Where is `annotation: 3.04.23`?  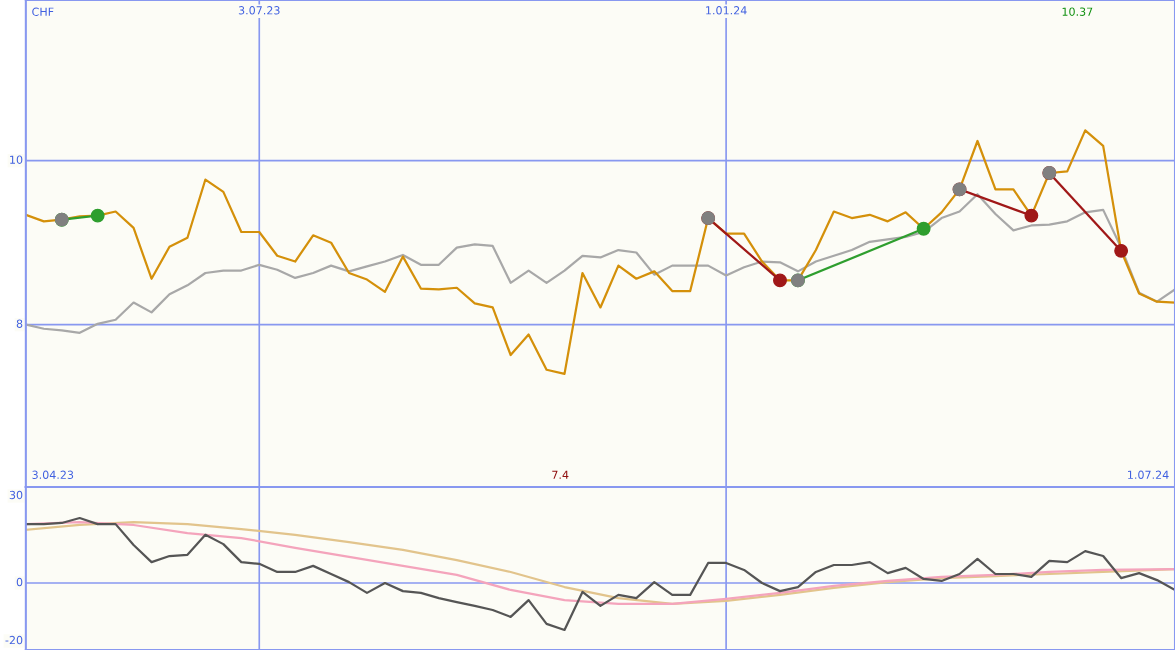
annotation: 3.04.23 is located at coordinates (53, 474).